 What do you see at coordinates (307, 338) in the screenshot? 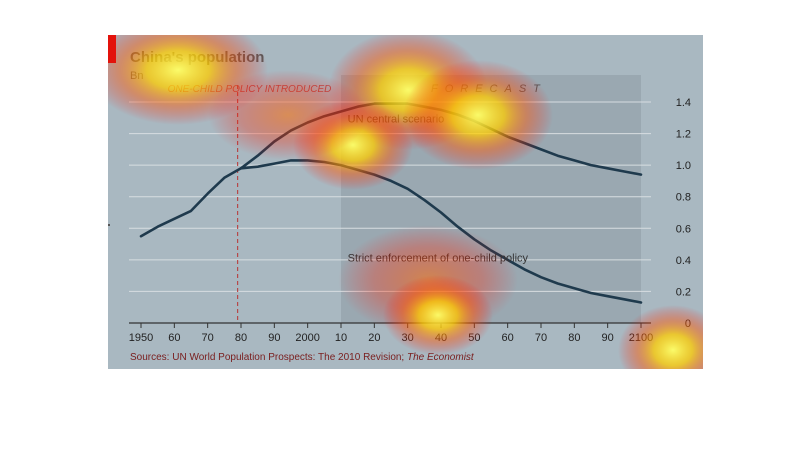
I see `x-tick-label: 2000` at bounding box center [307, 338].